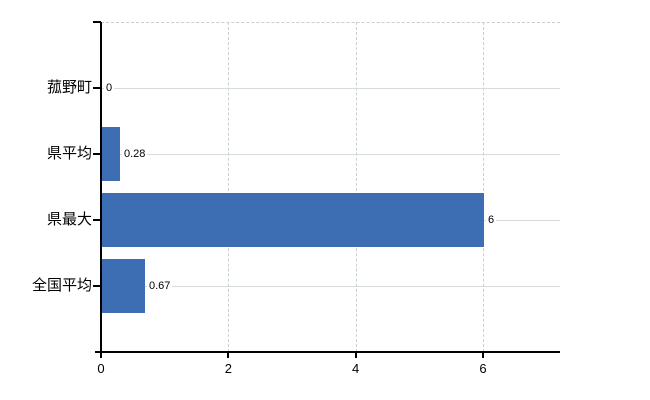 The image size is (650, 400). I want to click on x-axis-line, so click(327, 352).